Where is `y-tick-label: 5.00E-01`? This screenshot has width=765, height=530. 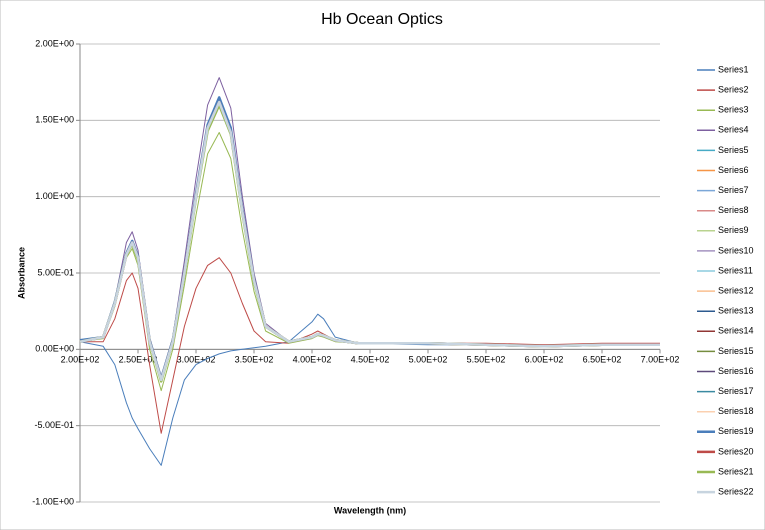
y-tick-label: 5.00E-01 is located at coordinates (55, 272).